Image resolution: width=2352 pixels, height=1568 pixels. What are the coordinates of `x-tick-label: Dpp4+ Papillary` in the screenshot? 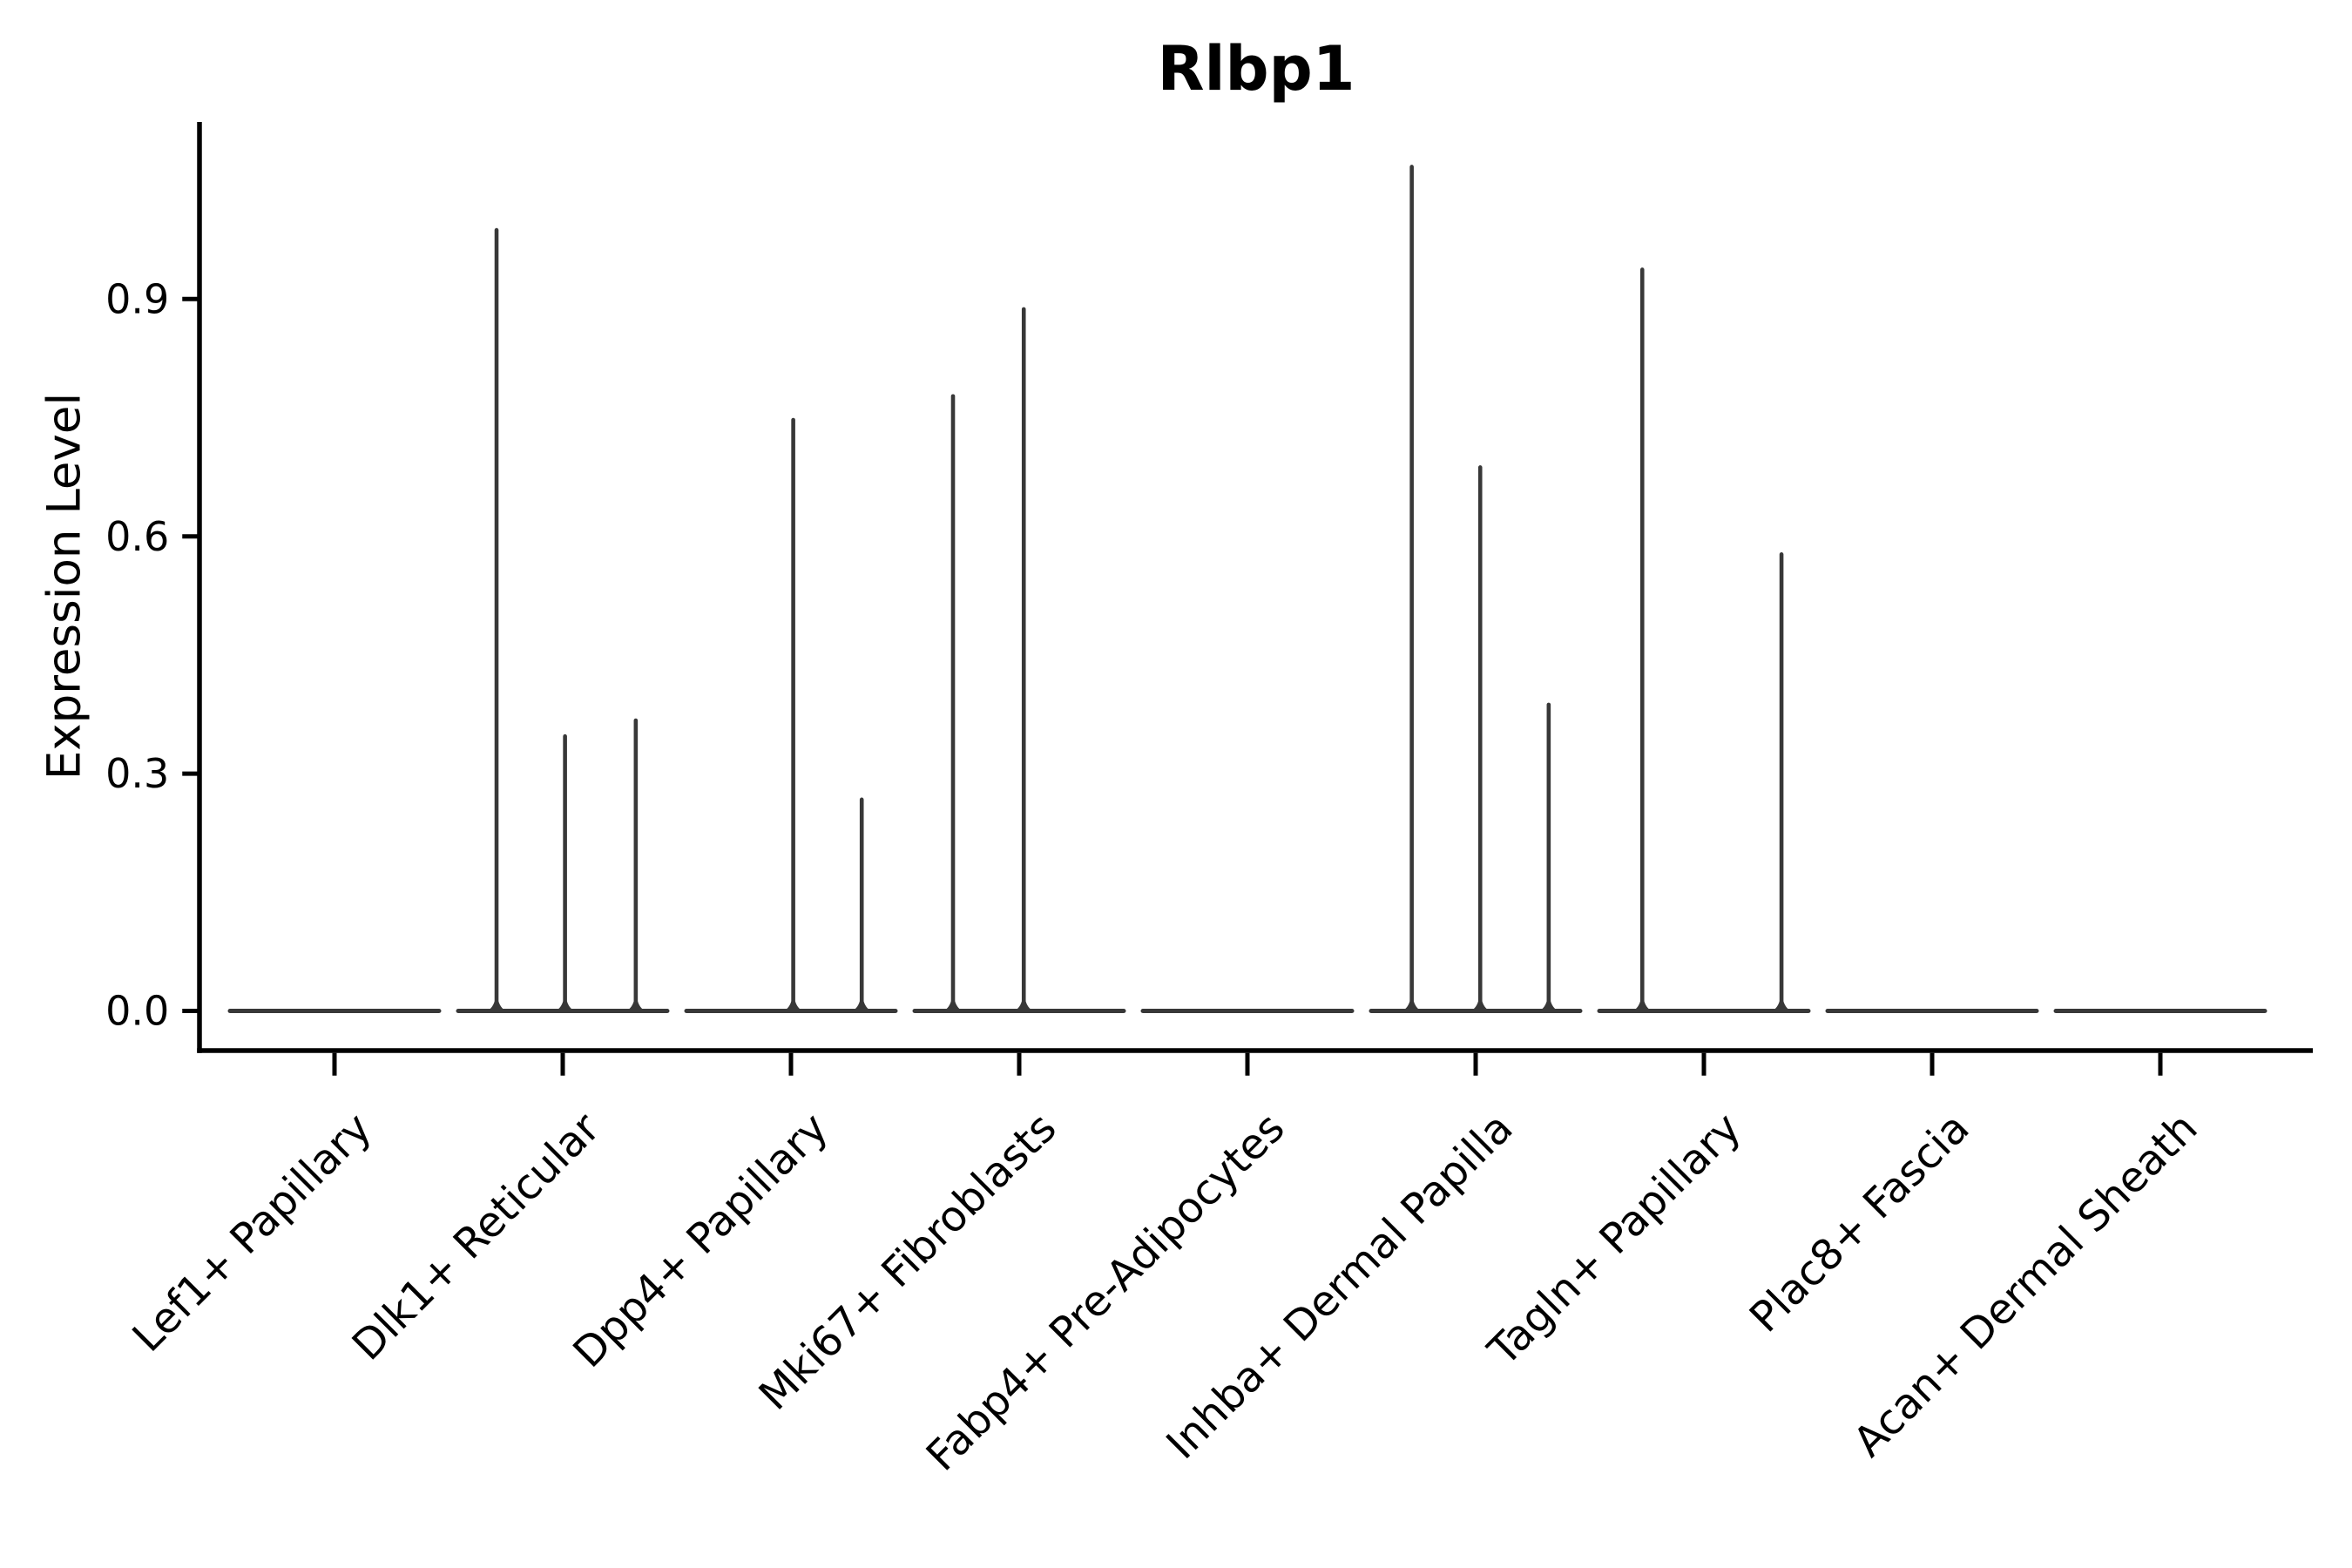 It's located at (700, 1241).